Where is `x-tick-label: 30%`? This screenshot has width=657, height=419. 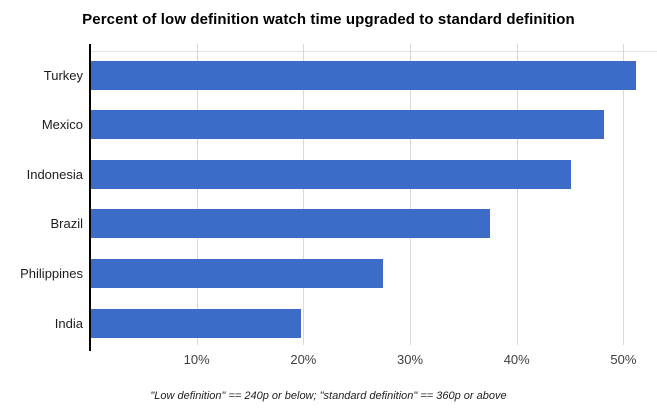
x-tick-label: 30% is located at coordinates (410, 359).